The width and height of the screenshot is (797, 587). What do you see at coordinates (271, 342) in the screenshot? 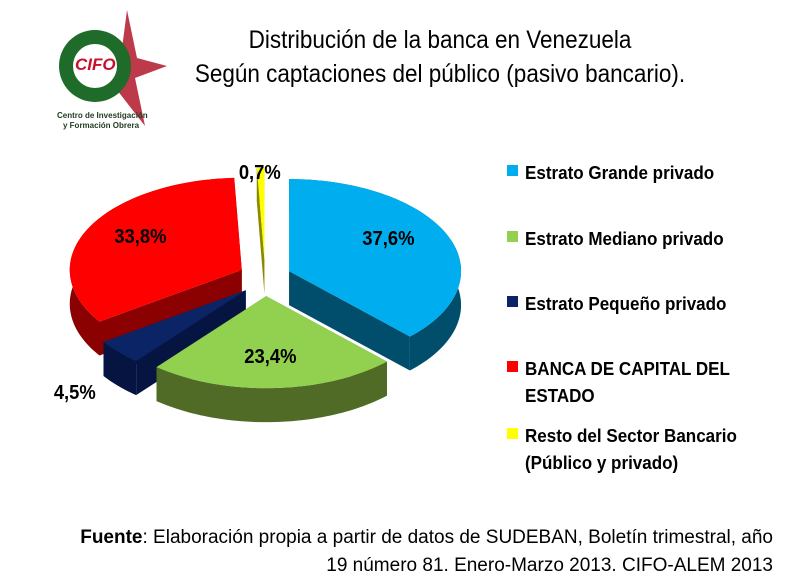
I see `pie-slice-mediano` at bounding box center [271, 342].